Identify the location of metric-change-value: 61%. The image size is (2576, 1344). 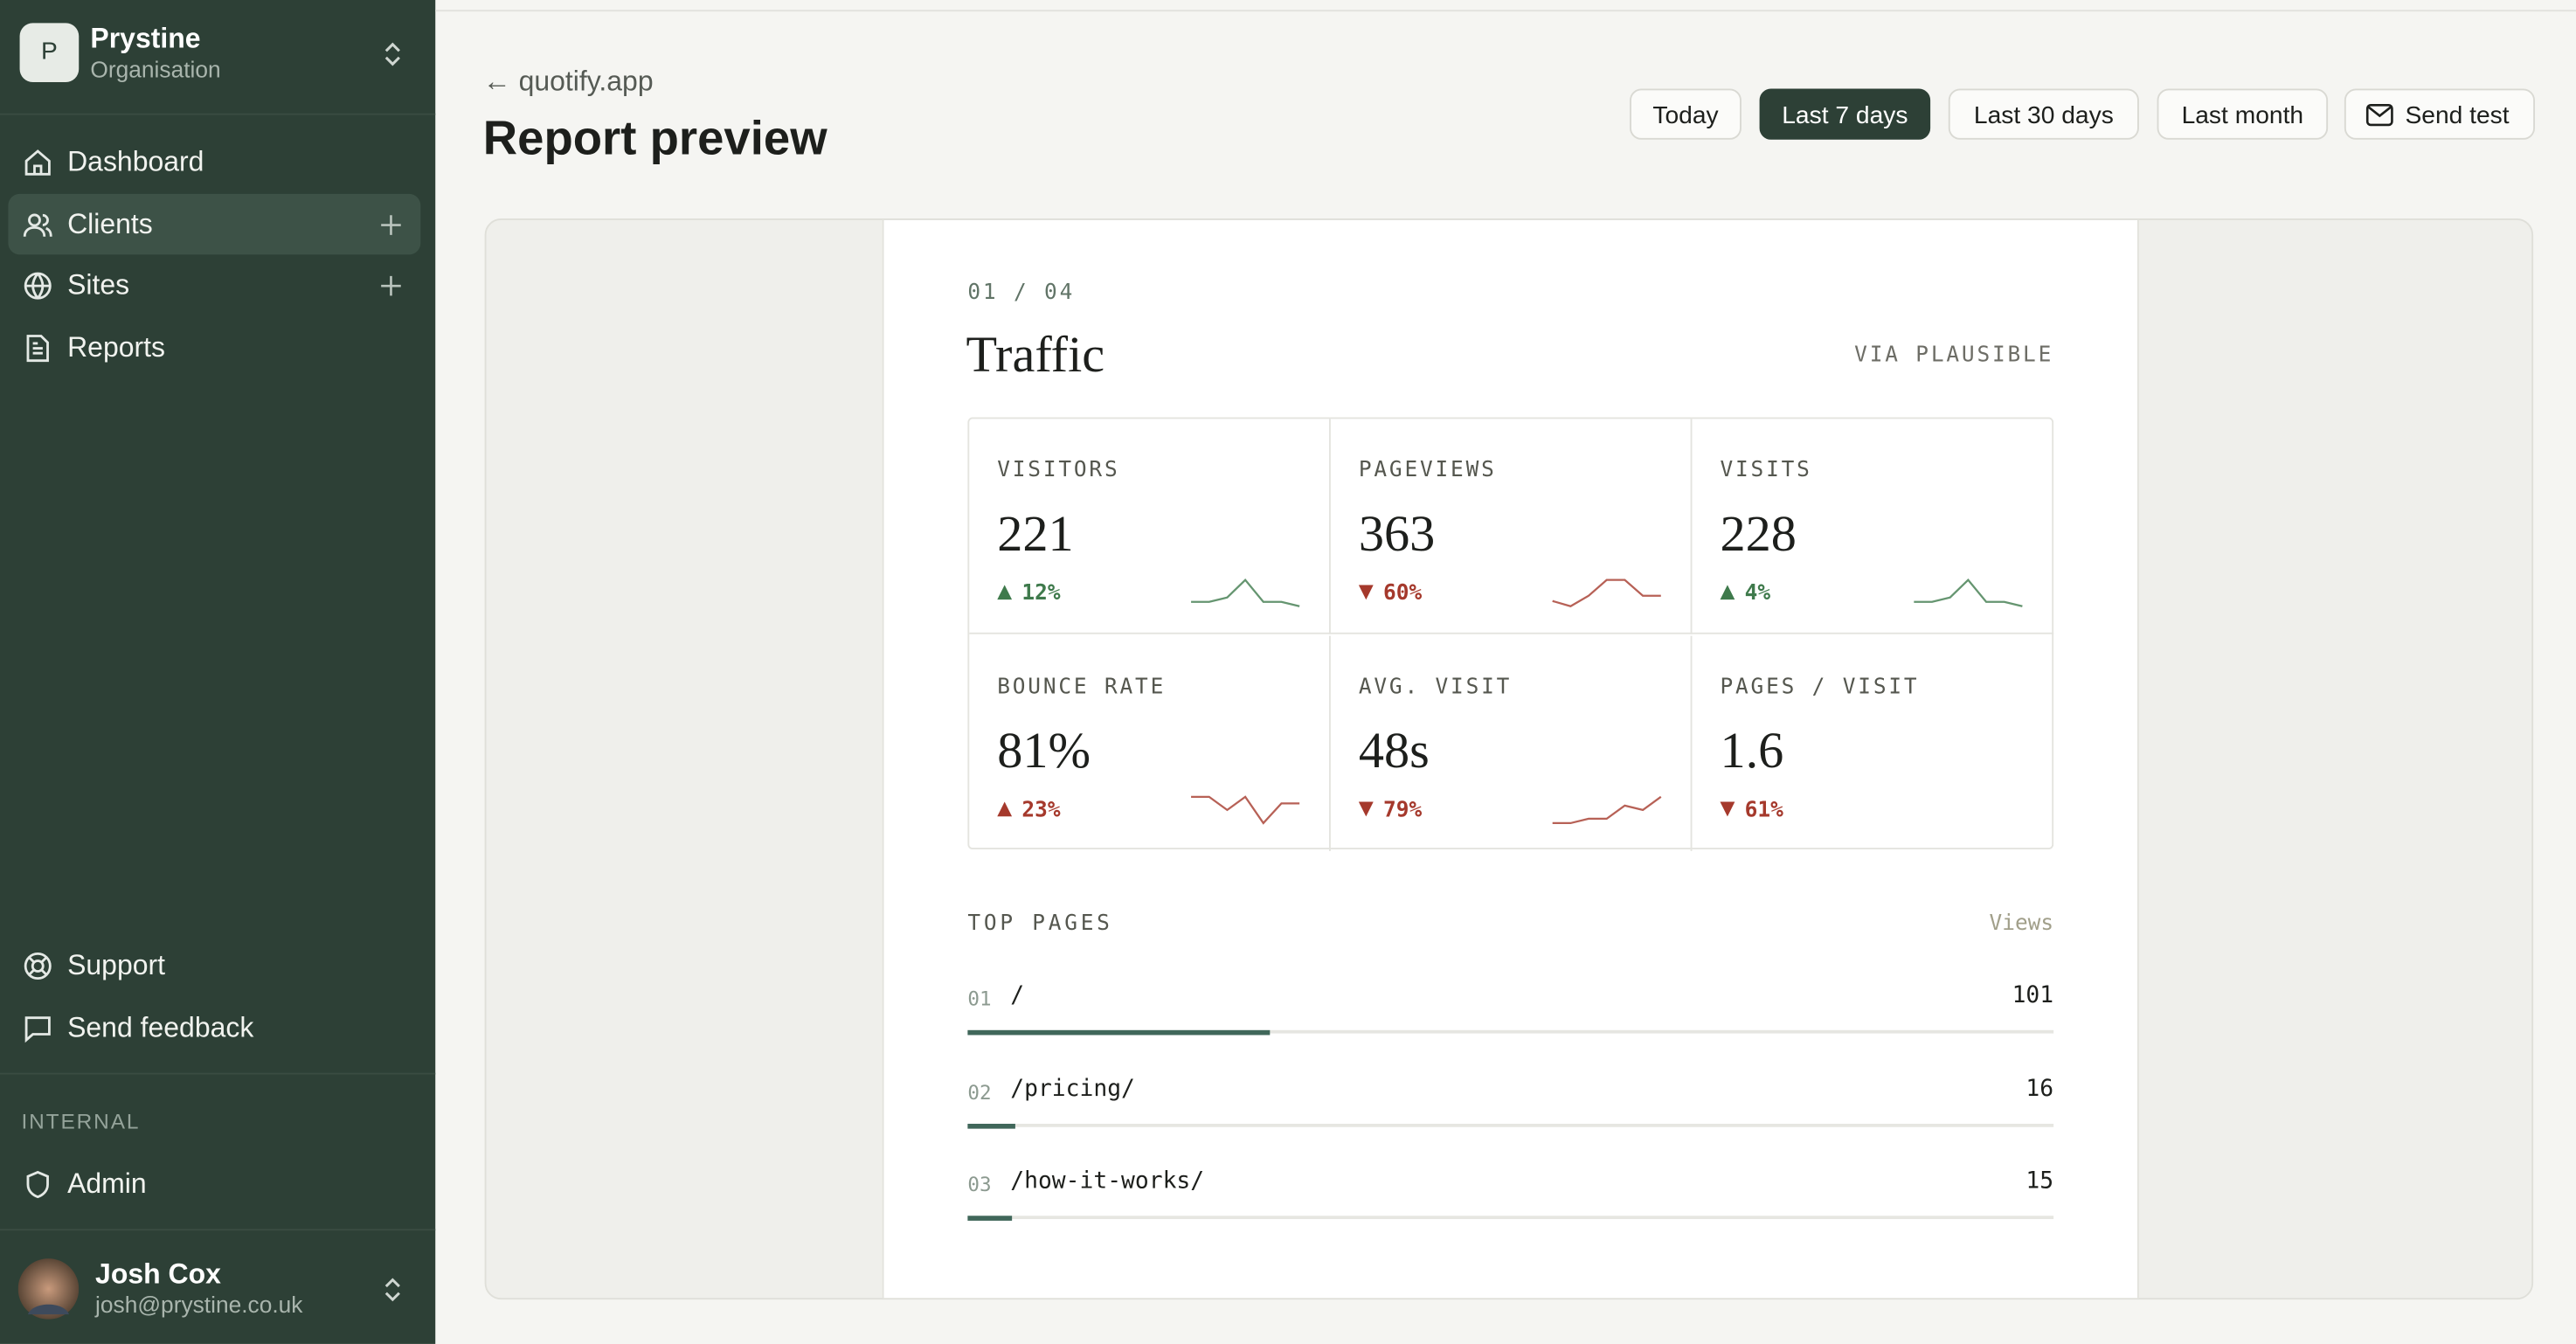
(1763, 810).